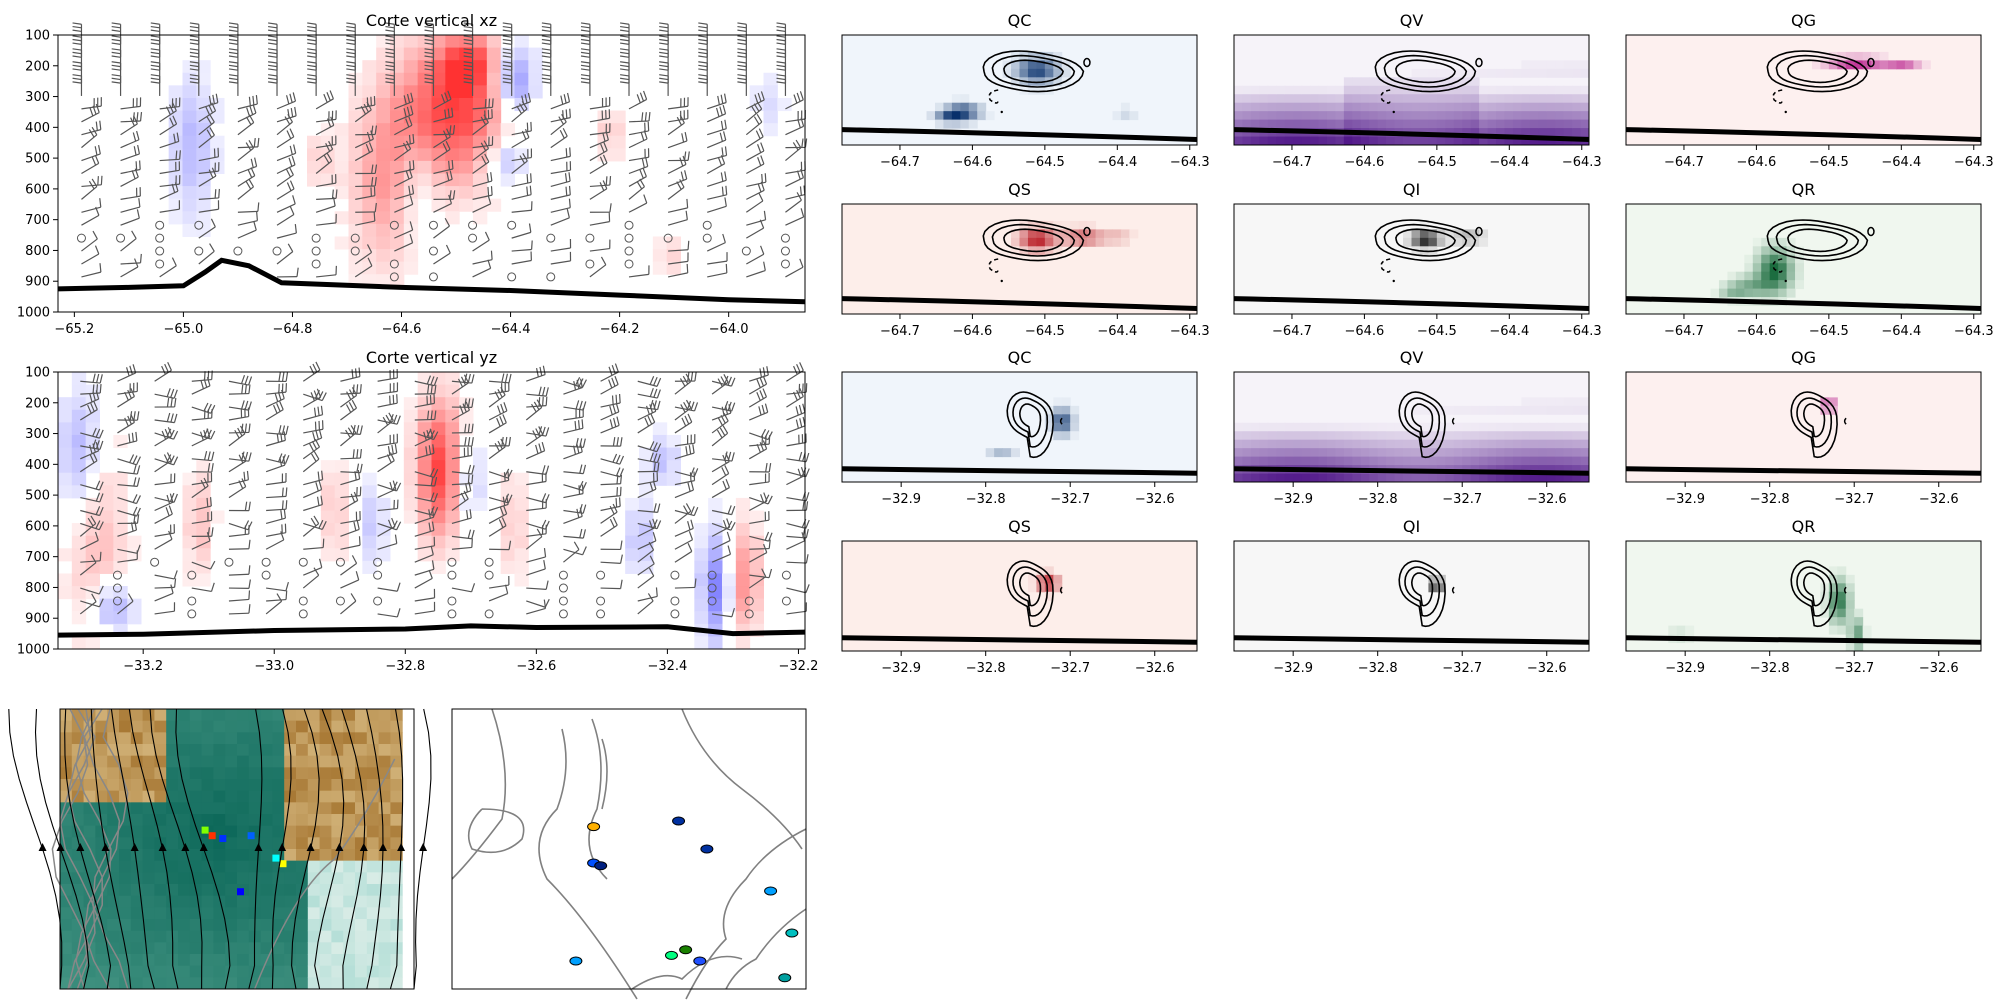 The image size is (2000, 1000). I want to click on panel-xz-qi: QI−64.7 −64.6 −64.5 −64.4 −64.3, so click(1417, 259).